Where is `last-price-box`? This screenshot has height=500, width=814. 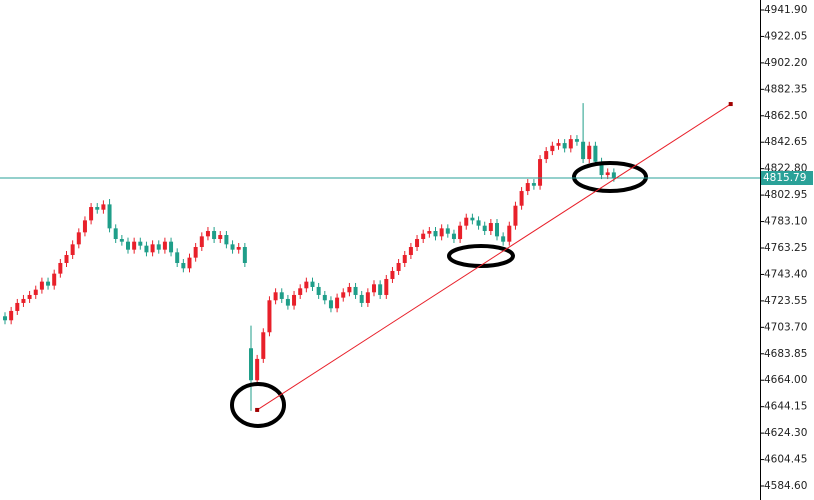
last-price-box is located at coordinates (787, 178).